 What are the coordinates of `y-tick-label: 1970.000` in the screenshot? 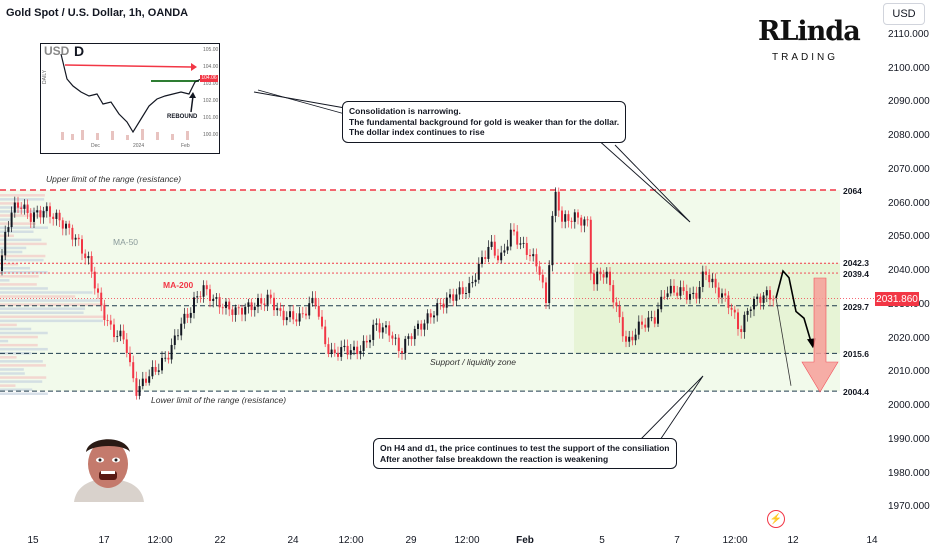 It's located at (909, 507).